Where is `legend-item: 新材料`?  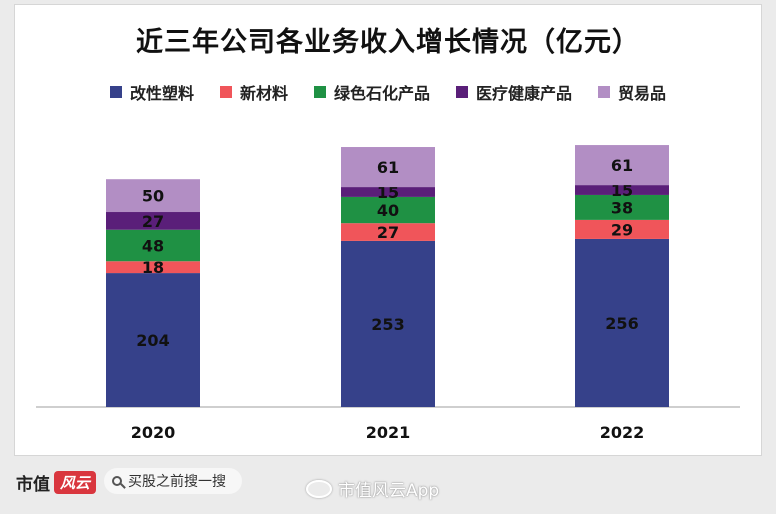
legend-item: 新材料 is located at coordinates (253, 92).